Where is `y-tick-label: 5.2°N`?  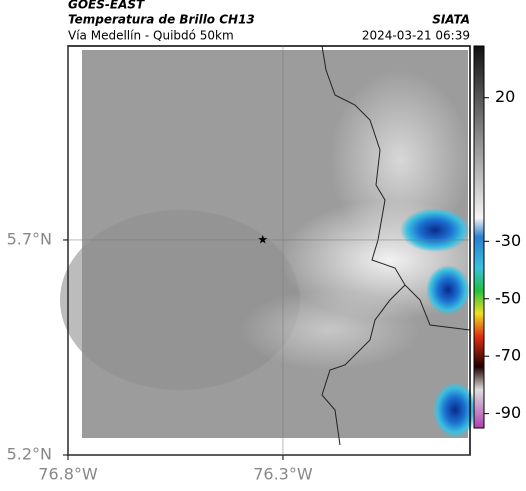 y-tick-label: 5.2°N is located at coordinates (29, 454).